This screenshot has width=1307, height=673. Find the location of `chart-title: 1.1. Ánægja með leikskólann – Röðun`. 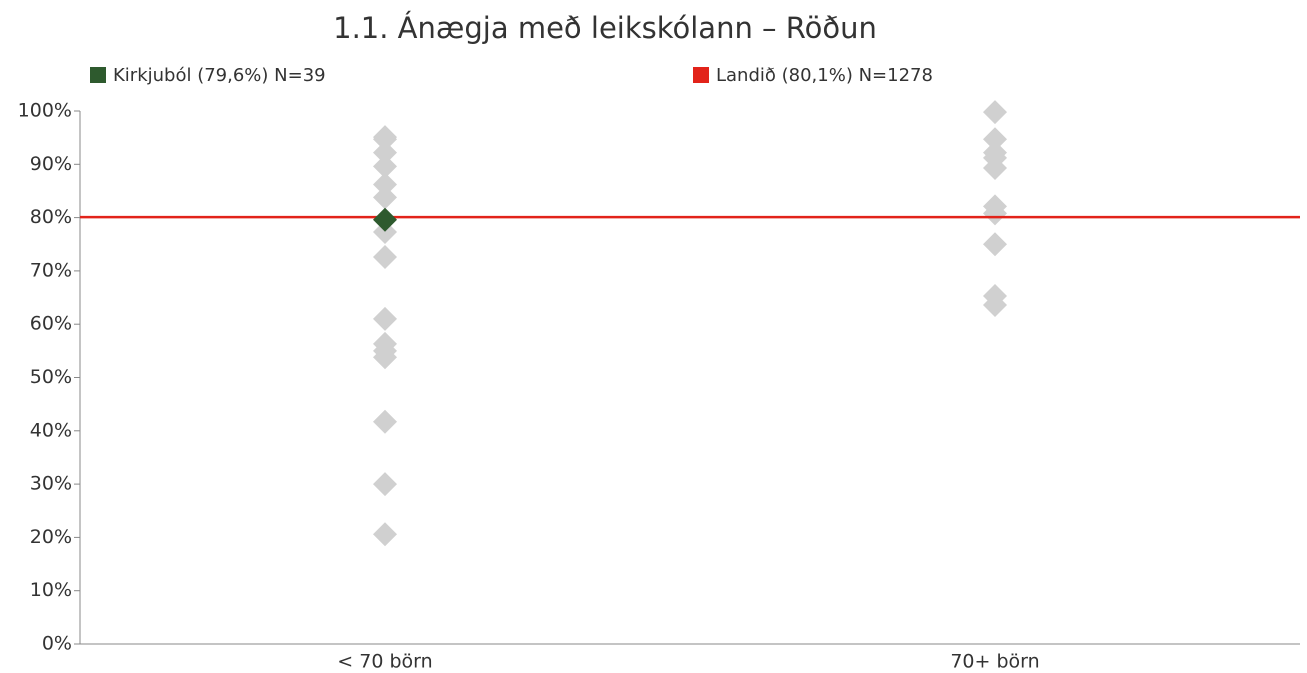

chart-title: 1.1. Ánægja með leikskólann – Röðun is located at coordinates (605, 28).